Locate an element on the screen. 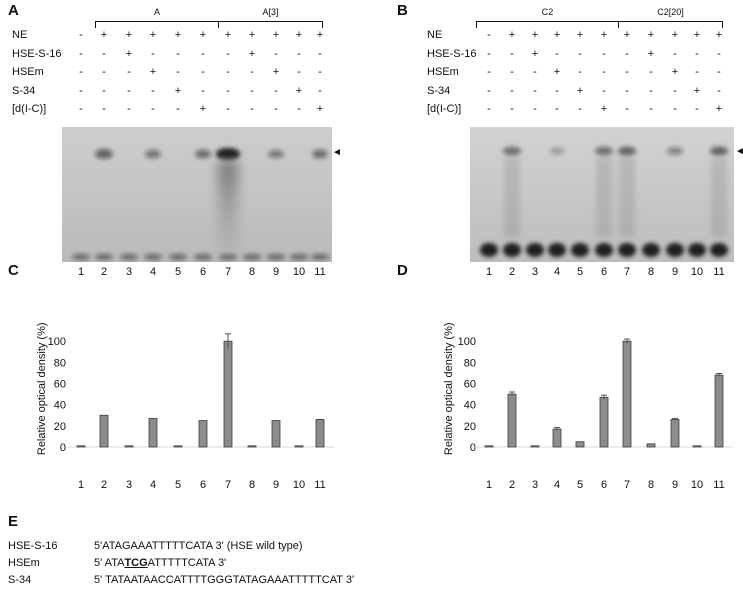 Image resolution: width=743 pixels, height=591 pixels. x-tick-label: 7 is located at coordinates (228, 485).